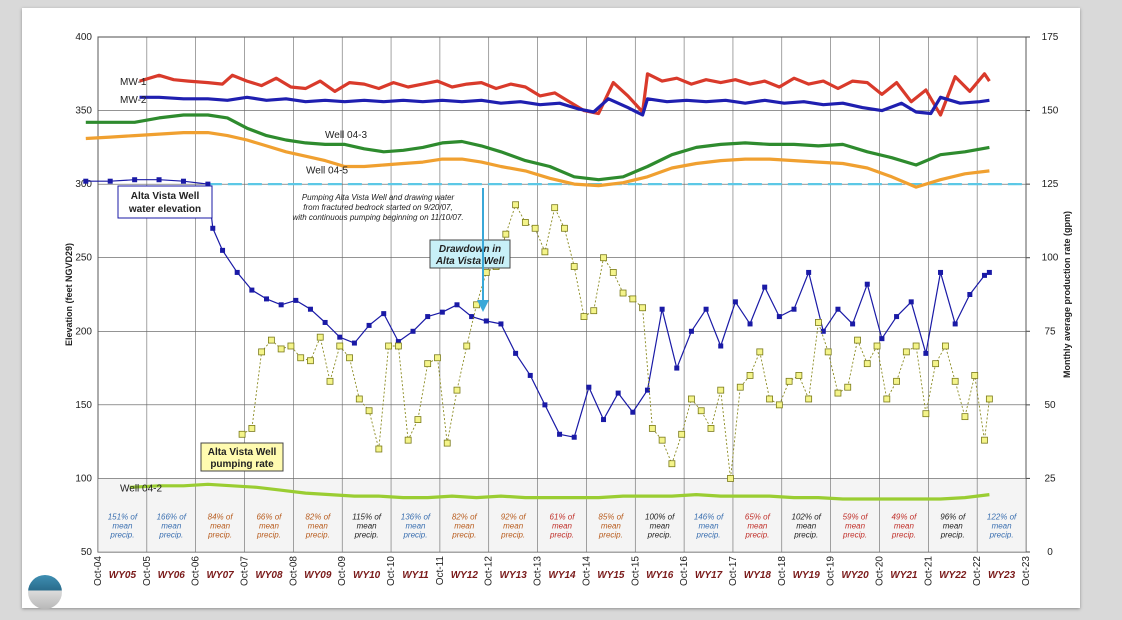 This screenshot has height=620, width=1122. Describe the element at coordinates (83, 111) in the screenshot. I see `y-left-tick-label: 350` at that location.